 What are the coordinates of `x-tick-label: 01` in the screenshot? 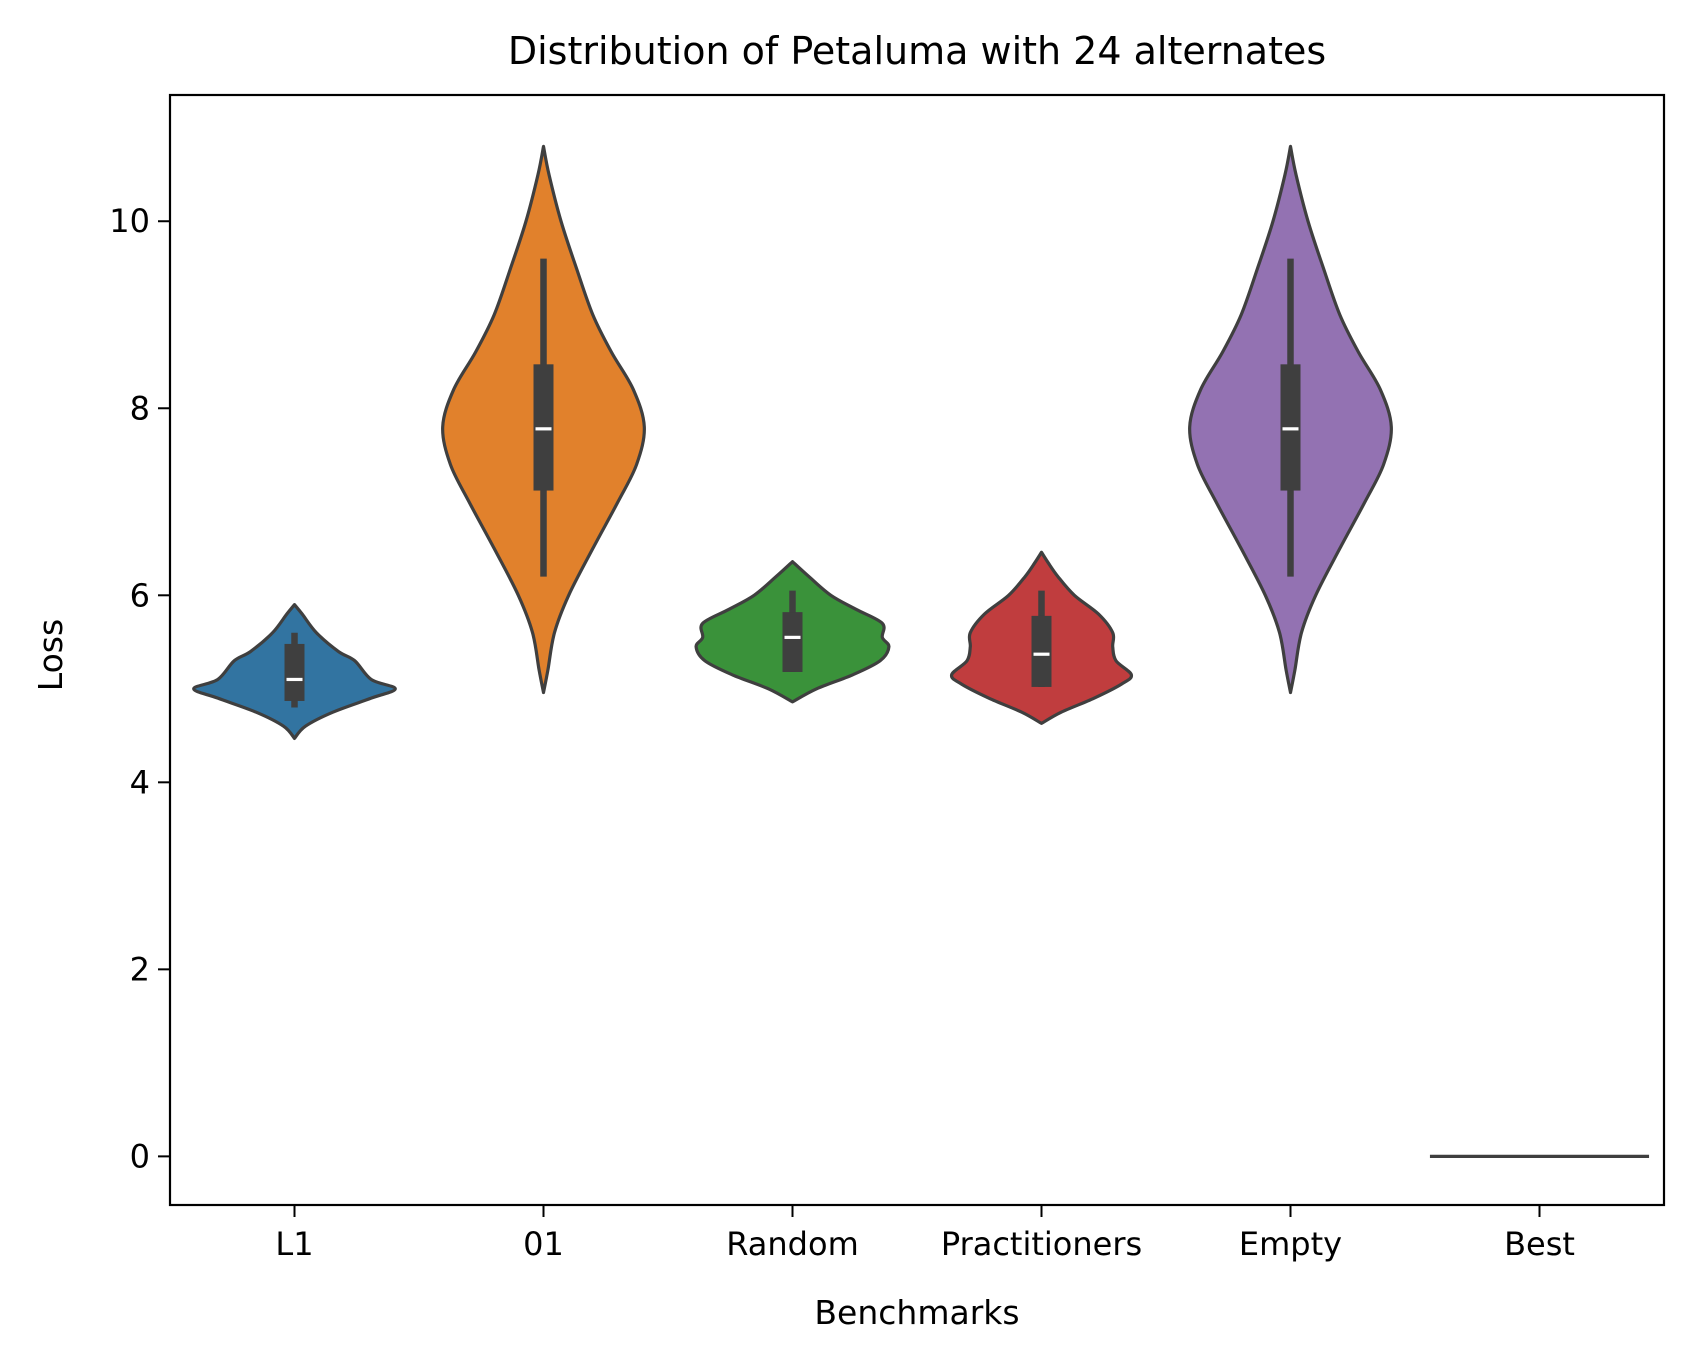 It's located at (543, 1244).